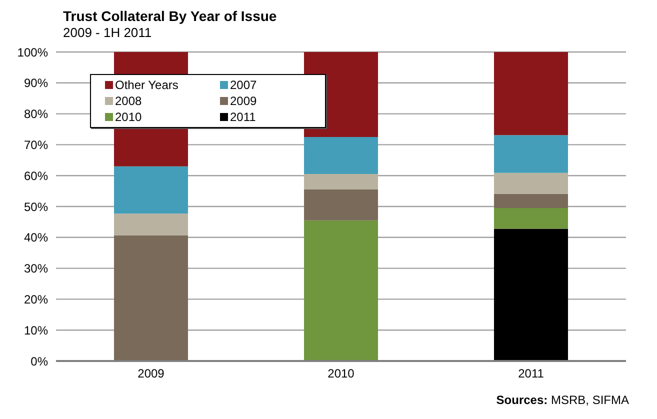 The width and height of the screenshot is (657, 419). What do you see at coordinates (151, 373) in the screenshot?
I see `x-tick-label: 2009` at bounding box center [151, 373].